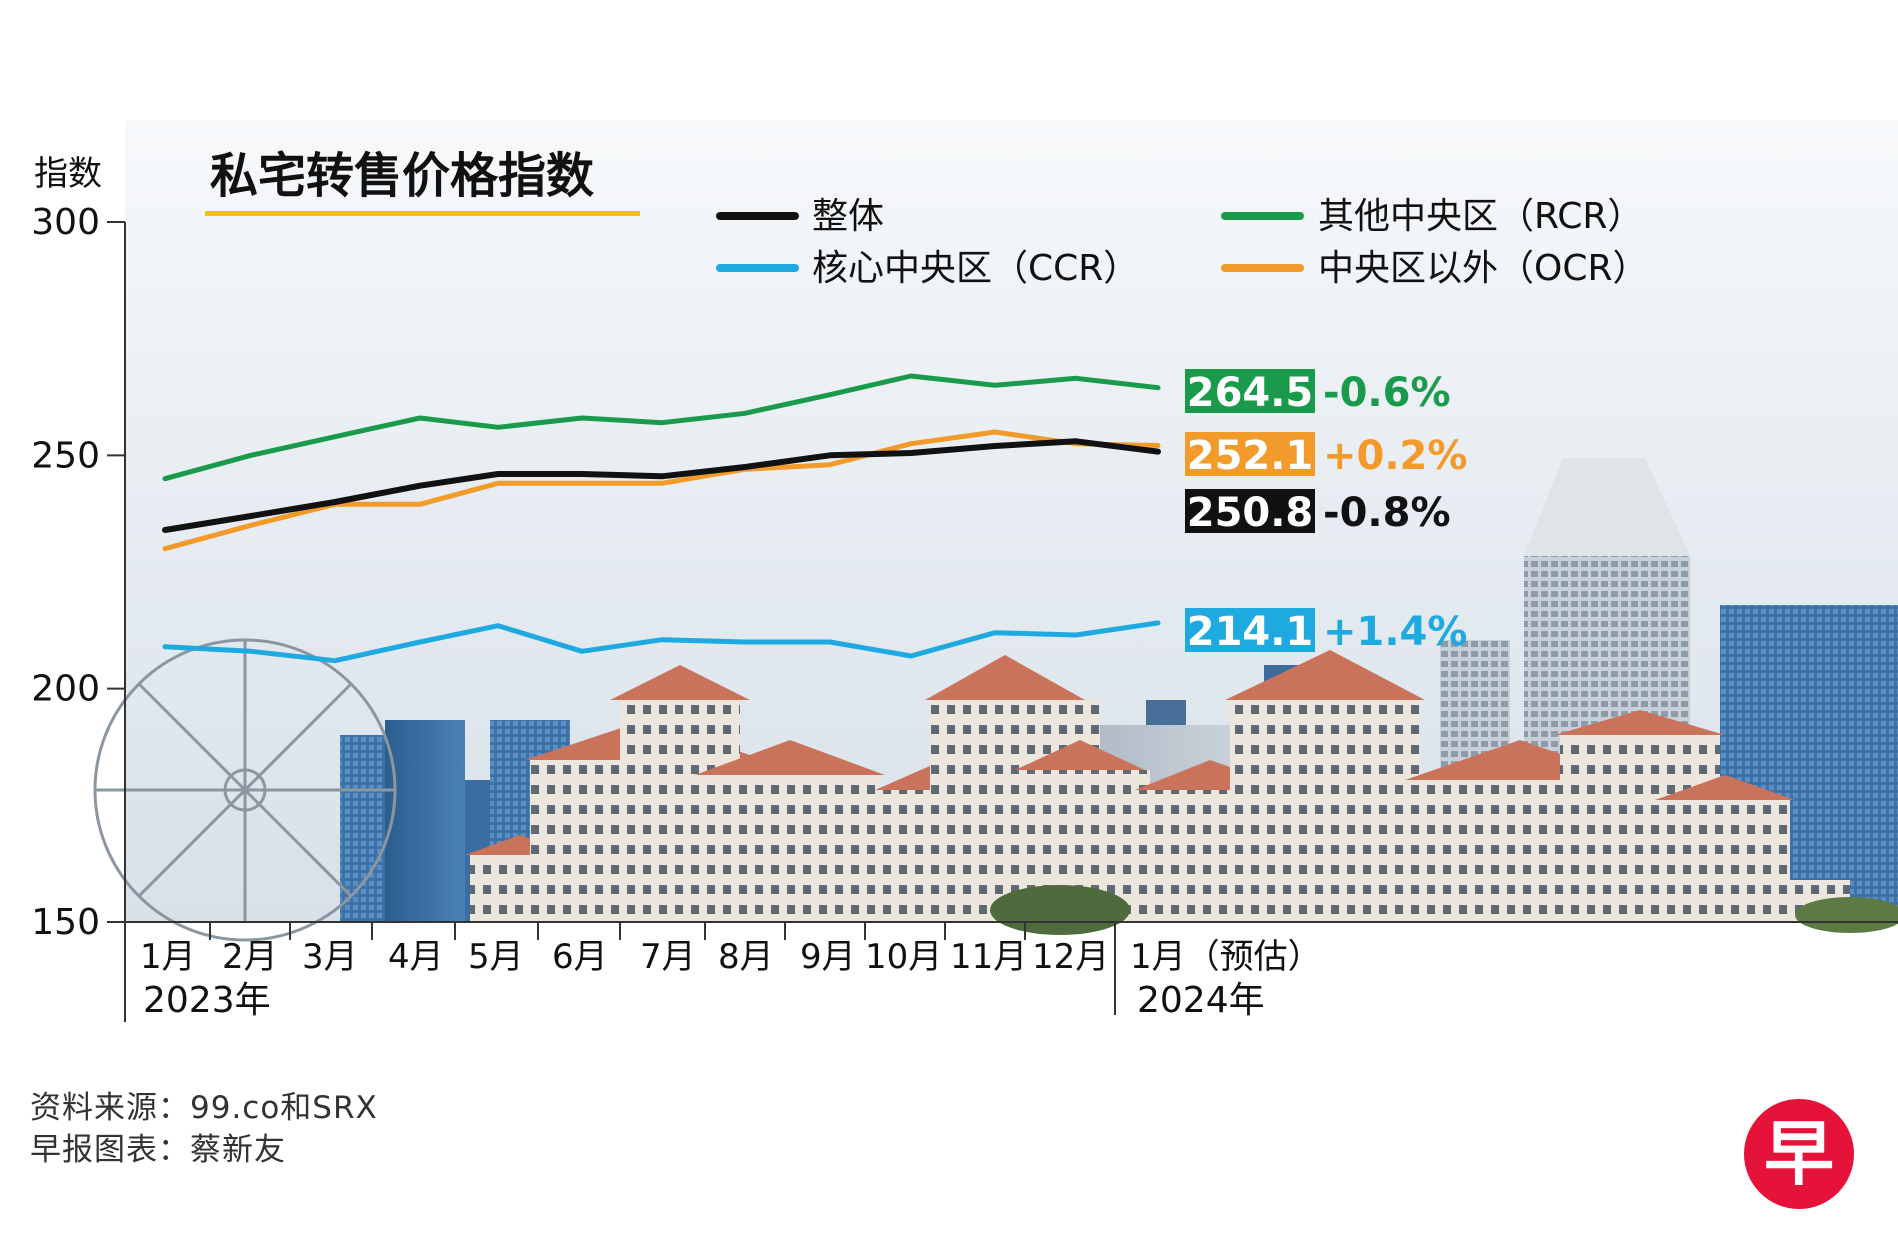 The image size is (1898, 1252). I want to click on year-label-2023: 2023年, so click(207, 1000).